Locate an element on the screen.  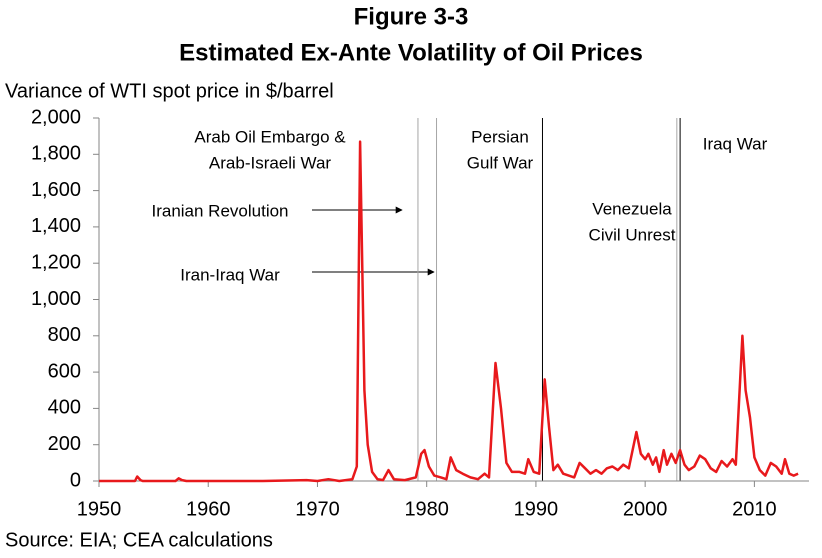
x-tick-label: 2000 is located at coordinates (645, 509).